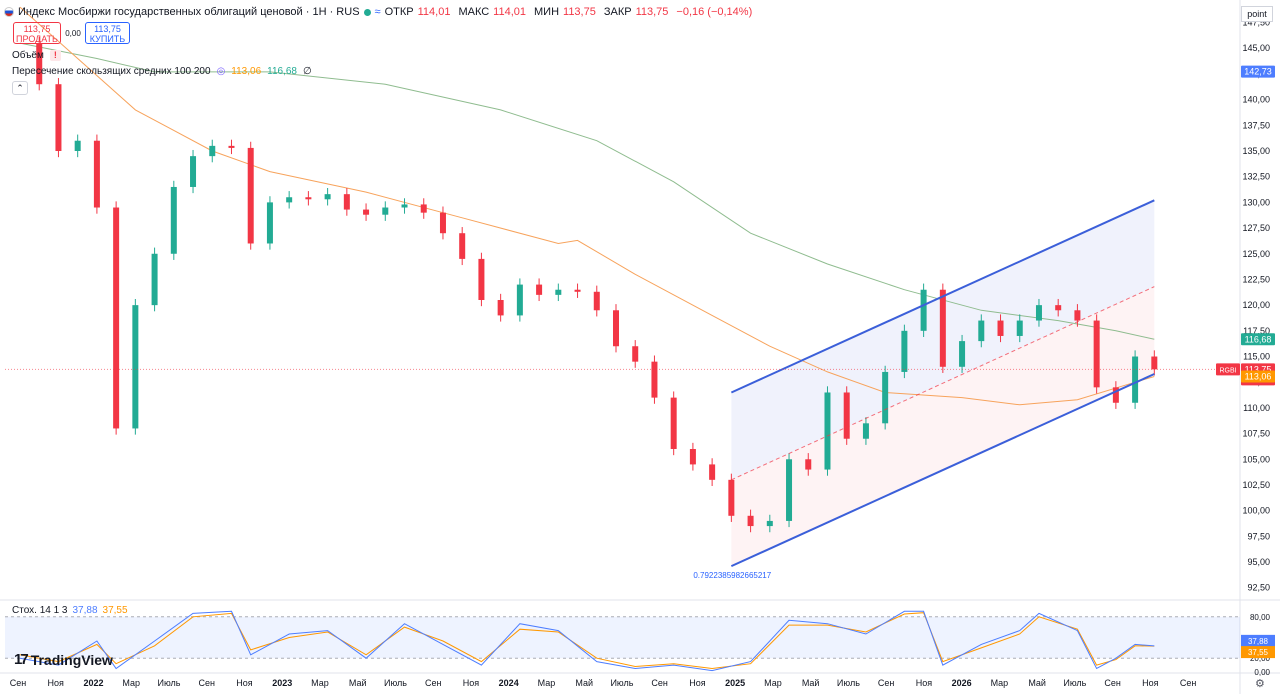  What do you see at coordinates (547, 12) in the screenshot?
I see `low-label: МИН` at bounding box center [547, 12].